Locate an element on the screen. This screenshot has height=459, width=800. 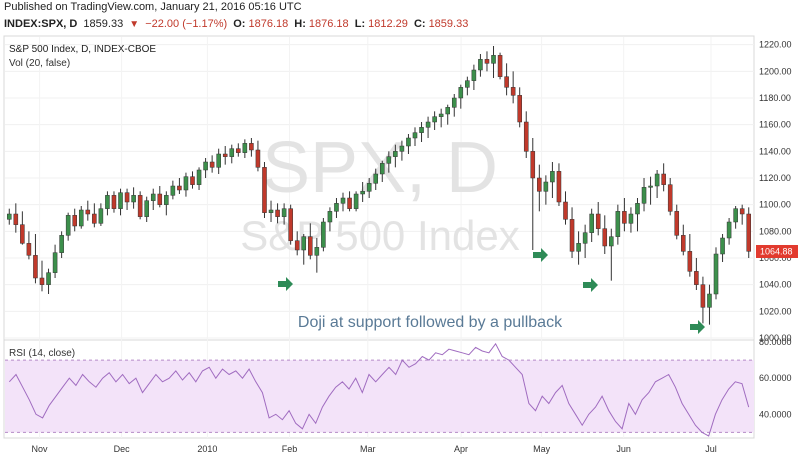
price-tick-label: 1200.00 is located at coordinates (775, 71).